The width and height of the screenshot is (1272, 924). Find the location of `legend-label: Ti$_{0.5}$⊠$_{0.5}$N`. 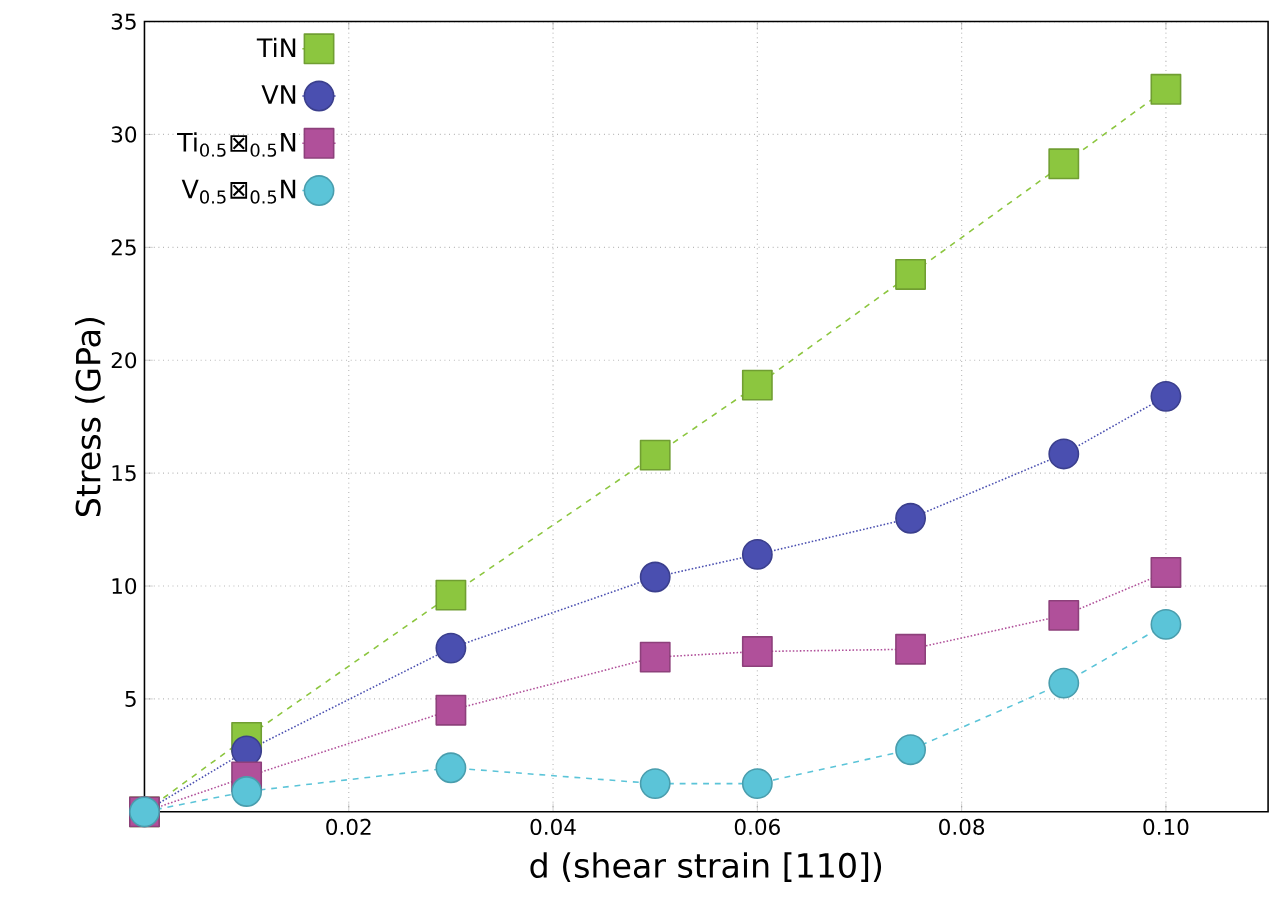

legend-label: Ti$_{0.5}$⊠$_{0.5}$N is located at coordinates (236, 145).